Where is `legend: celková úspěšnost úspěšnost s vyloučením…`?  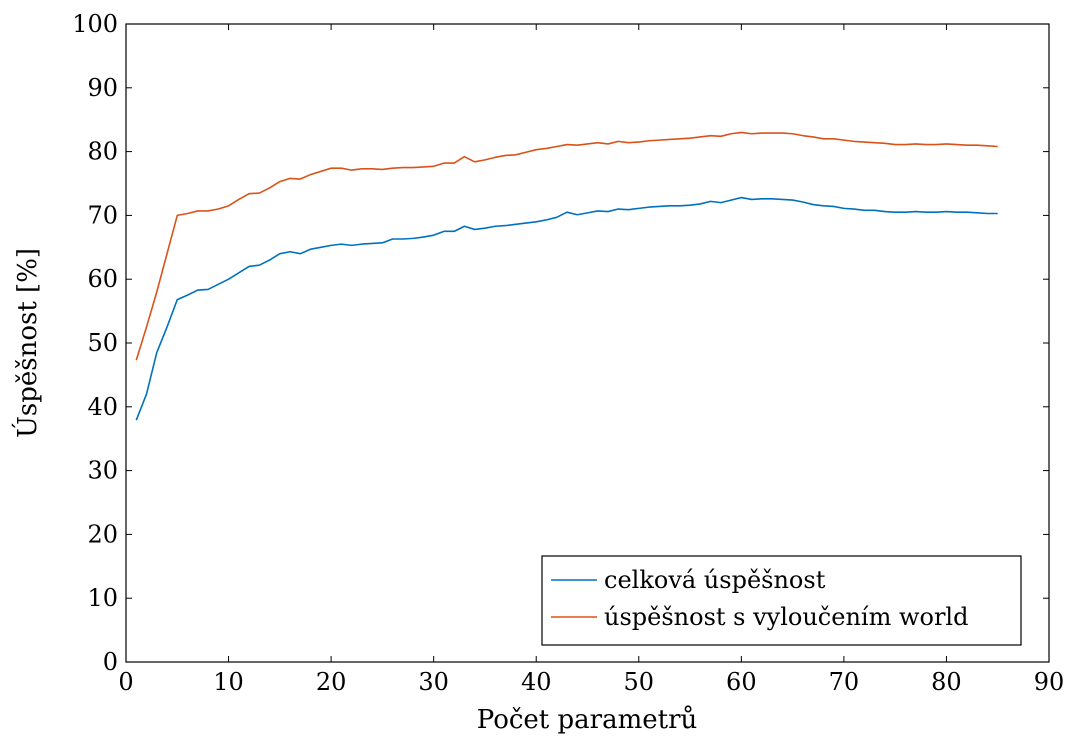
legend: celková úspěšnost úspěšnost s vyloučením… is located at coordinates (781, 600).